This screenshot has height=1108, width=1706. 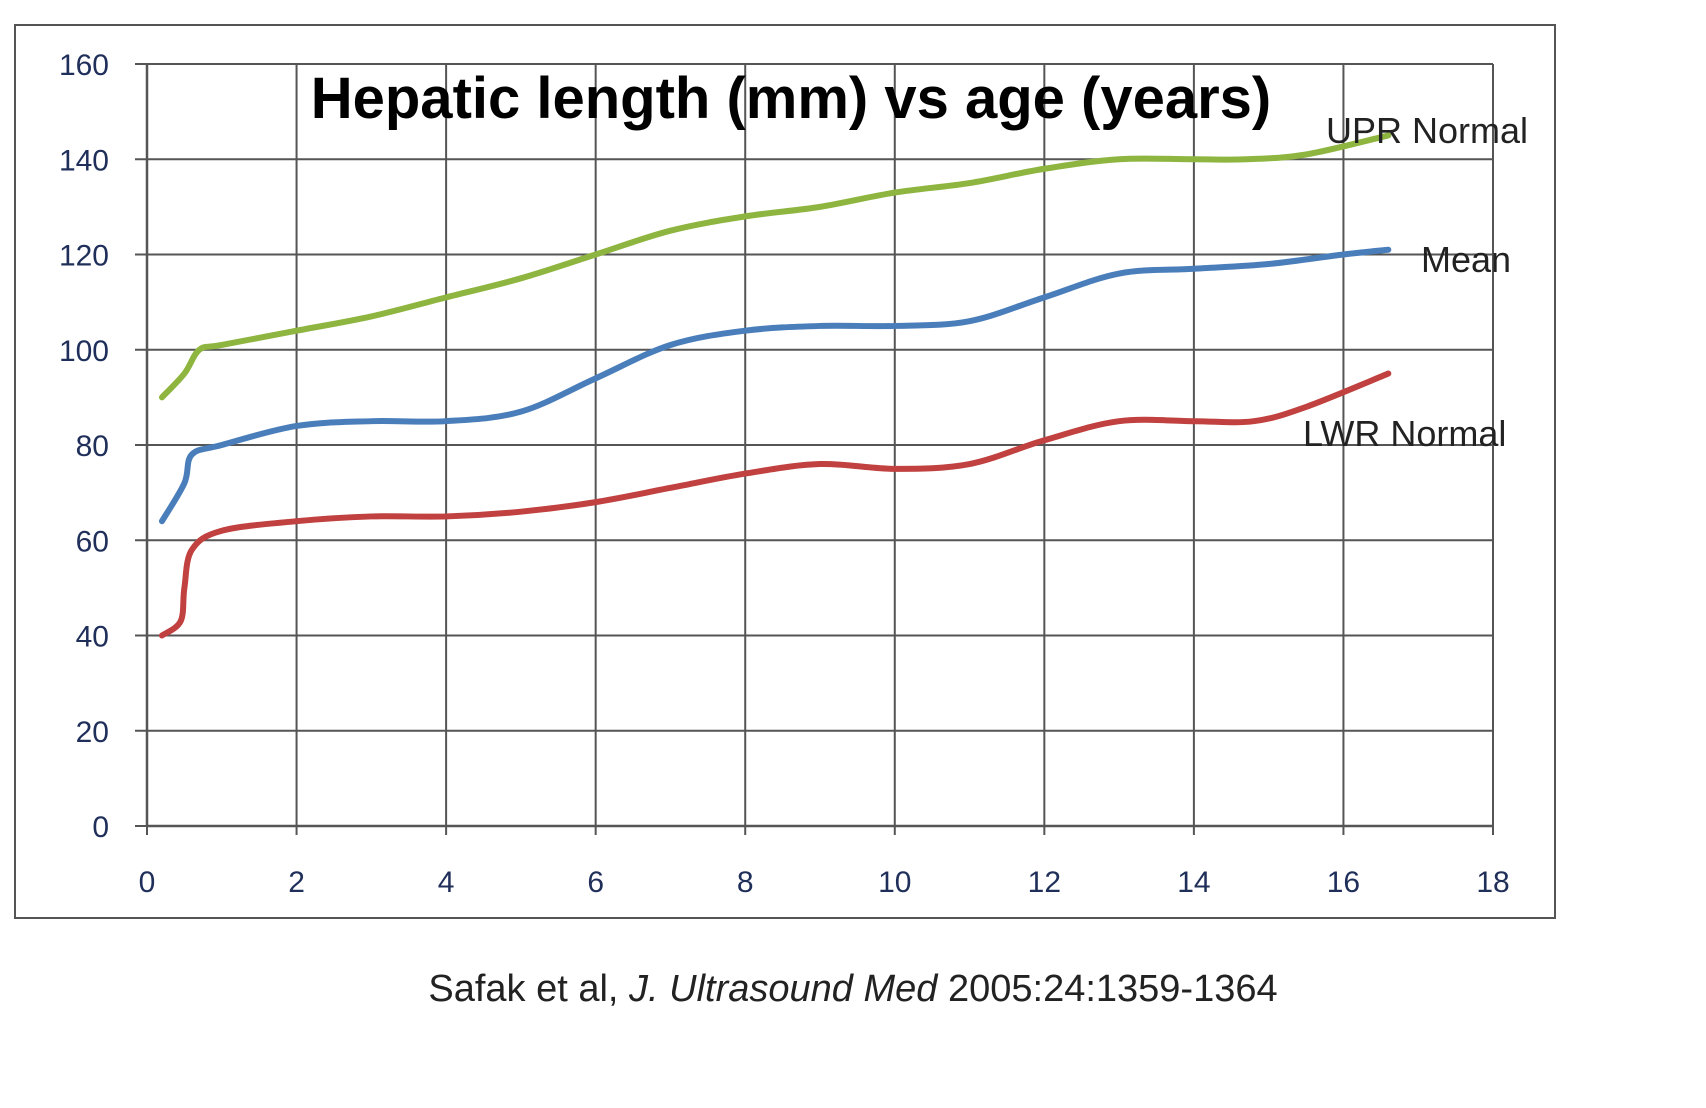 I want to click on y-tick-label: 40, so click(x=92, y=637).